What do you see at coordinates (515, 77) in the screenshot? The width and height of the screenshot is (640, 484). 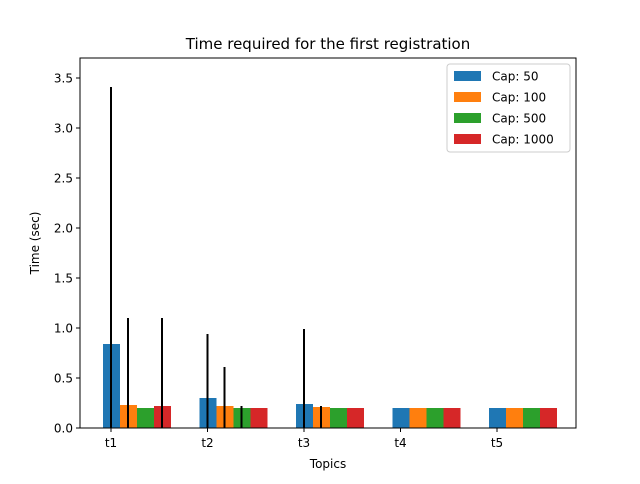 I see `legend-label-series-1: Cap: 50` at bounding box center [515, 77].